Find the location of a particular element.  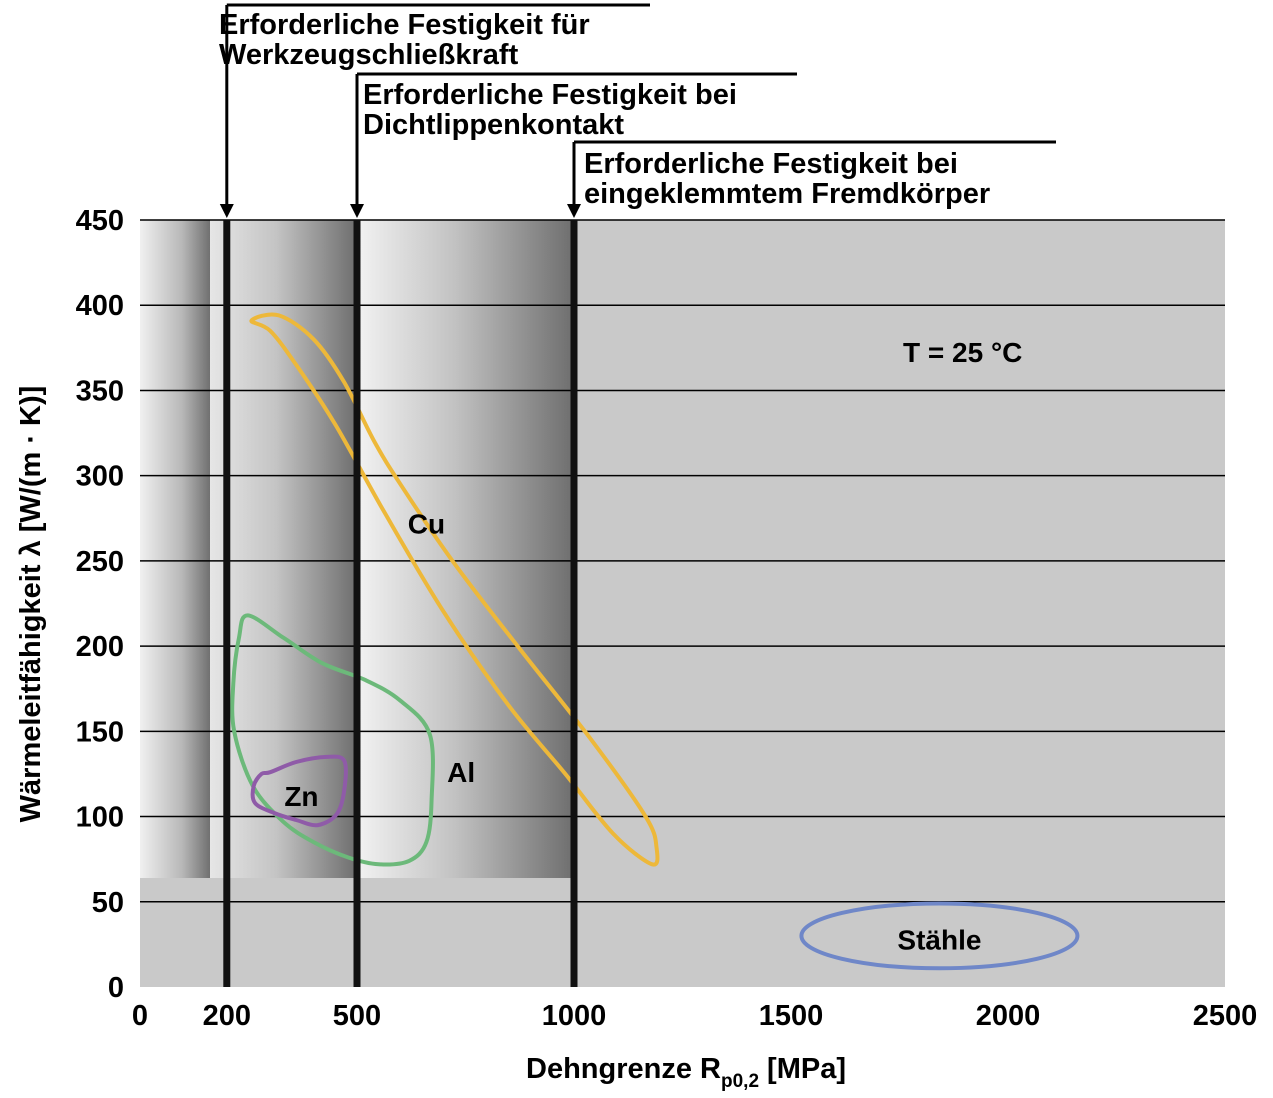

y-tick-labels: 0 50 100 150 200 250 300 350 400 450 is located at coordinates (100, 604).